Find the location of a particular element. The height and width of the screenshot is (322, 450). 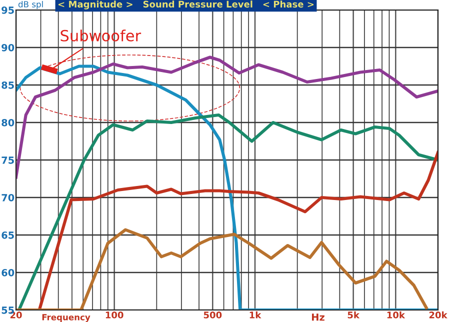

y-tick-label: 75 is located at coordinates (8, 160).